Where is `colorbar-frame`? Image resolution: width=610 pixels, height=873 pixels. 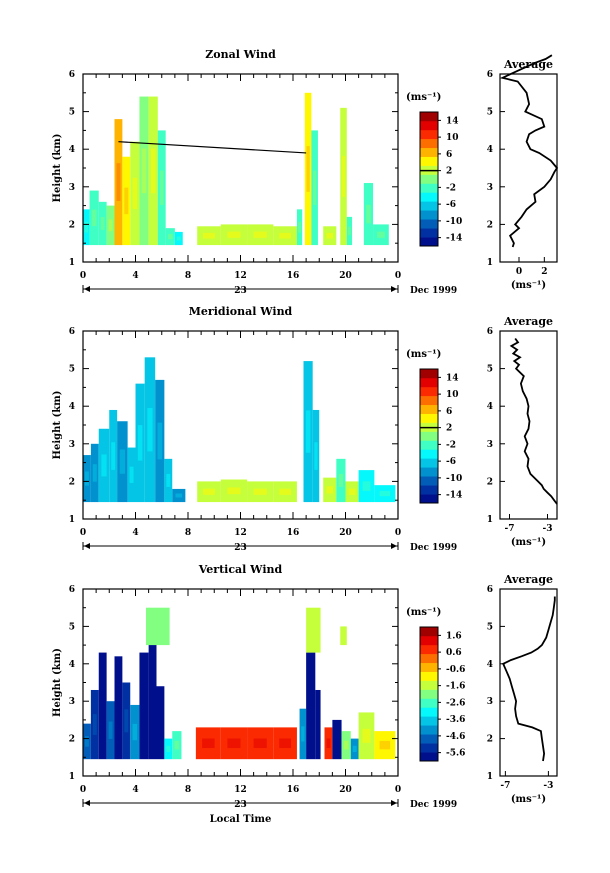
colorbar-frame is located at coordinates (429, 179).